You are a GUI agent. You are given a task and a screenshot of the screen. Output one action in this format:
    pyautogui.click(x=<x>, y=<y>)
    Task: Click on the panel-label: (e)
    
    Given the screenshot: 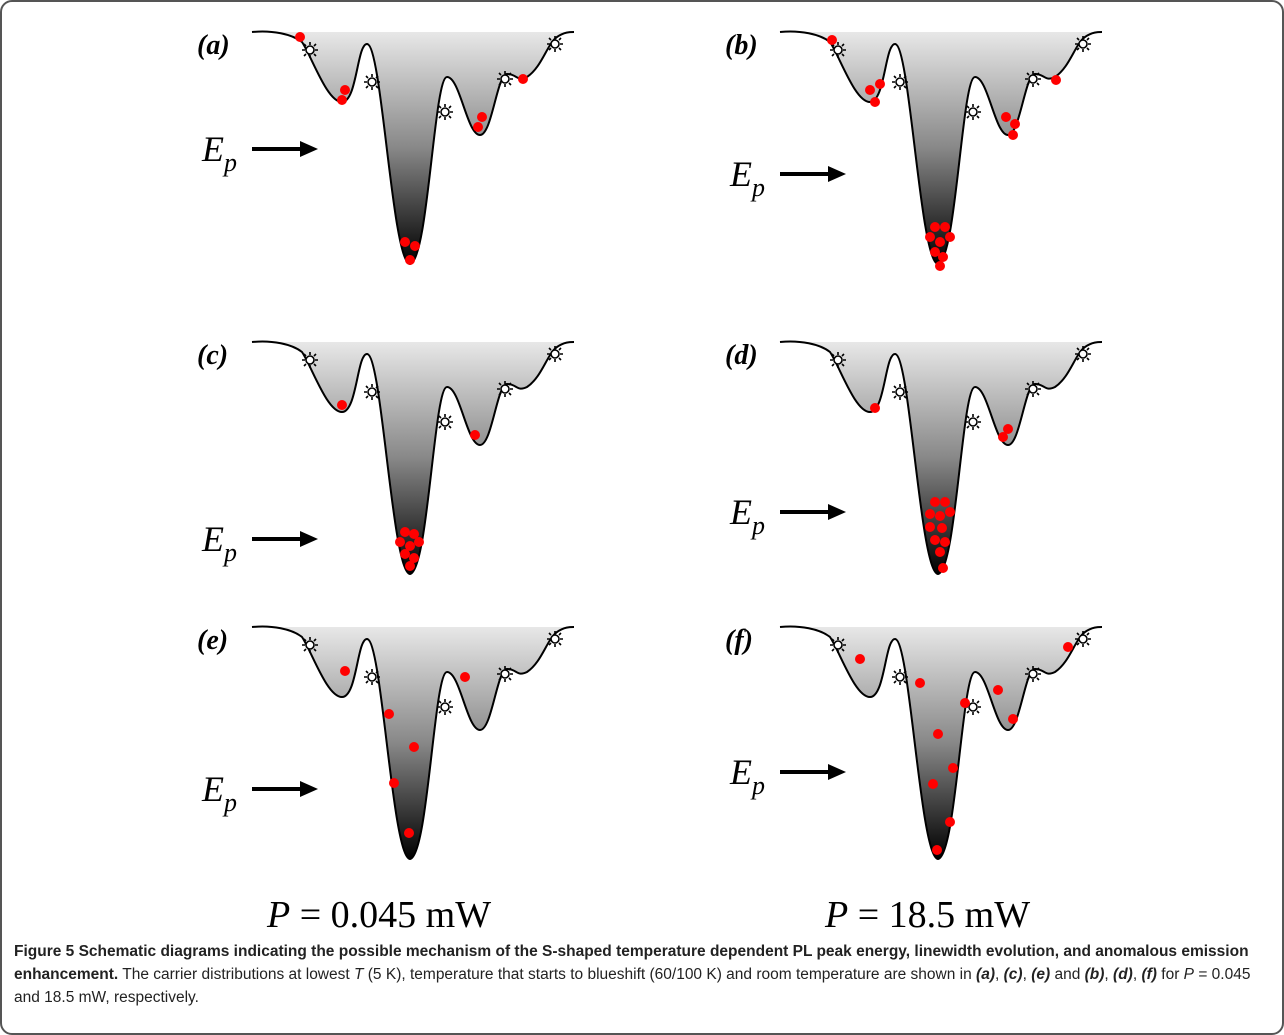 What is the action you would take?
    pyautogui.click(x=212, y=640)
    